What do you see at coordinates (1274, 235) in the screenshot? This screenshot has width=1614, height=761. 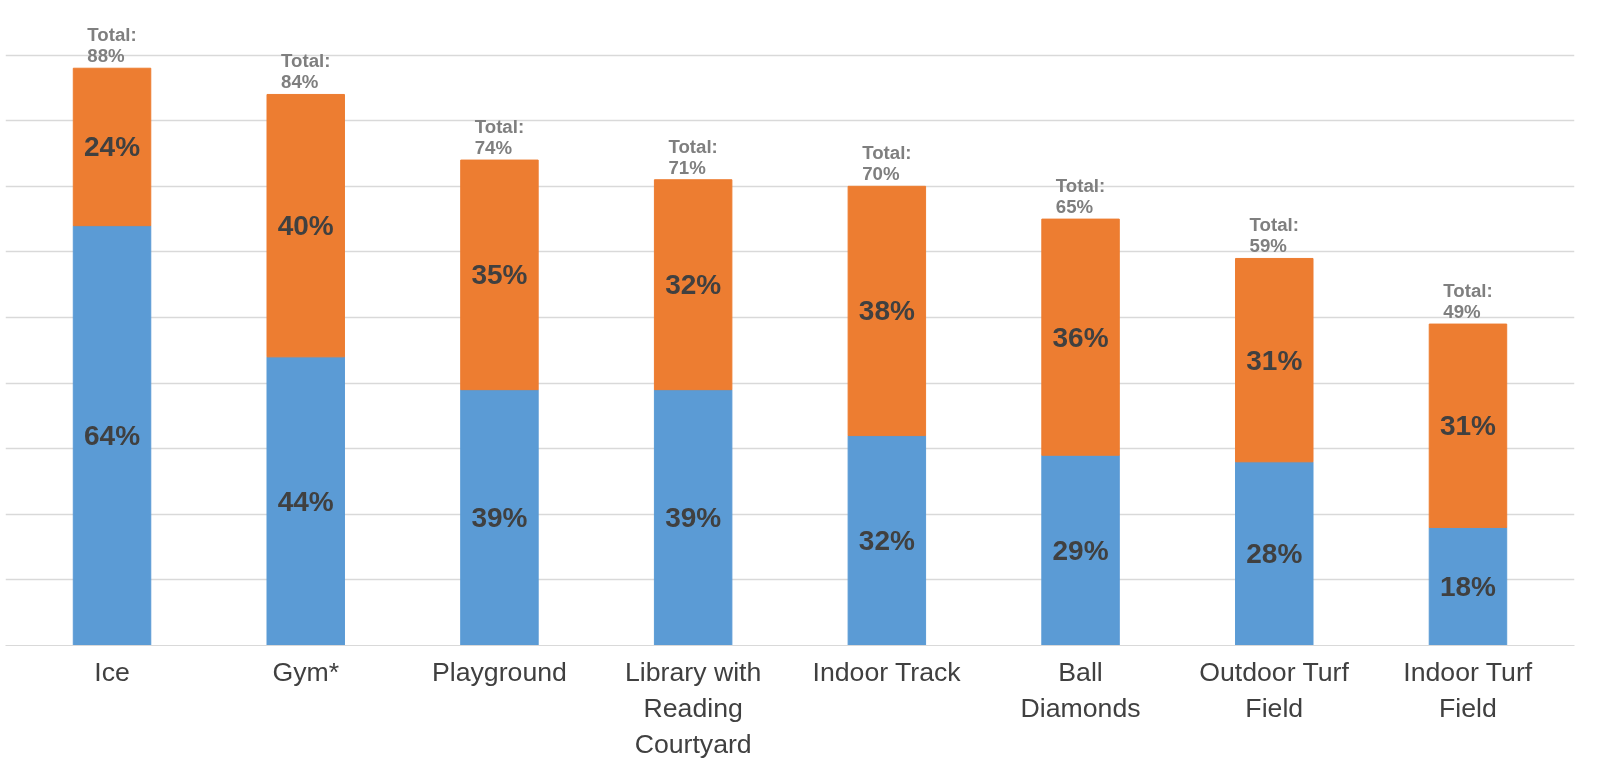 I see `total-label: Total: 59%` at bounding box center [1274, 235].